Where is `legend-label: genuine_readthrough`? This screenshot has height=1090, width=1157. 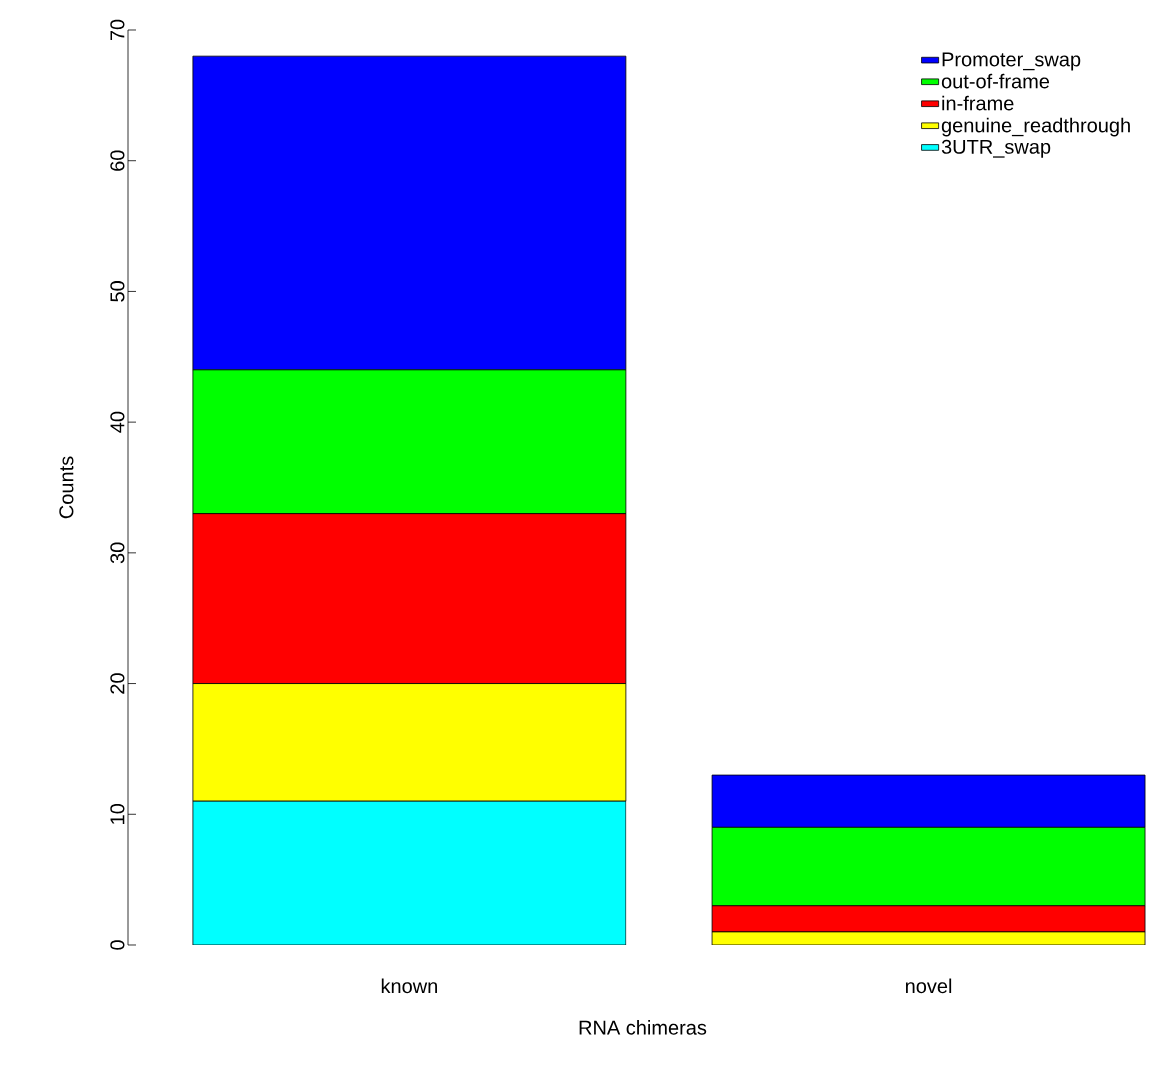
legend-label: genuine_readthrough is located at coordinates (1035, 127).